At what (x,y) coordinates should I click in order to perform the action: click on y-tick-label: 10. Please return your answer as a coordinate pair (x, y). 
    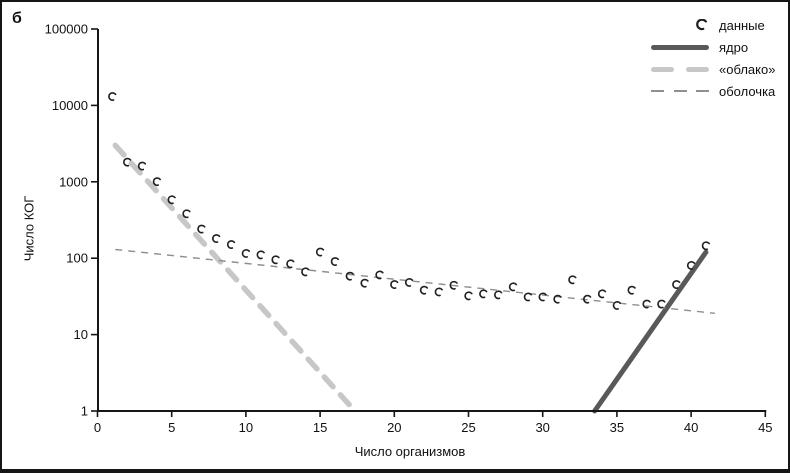
    Looking at the image, I should click on (81, 334).